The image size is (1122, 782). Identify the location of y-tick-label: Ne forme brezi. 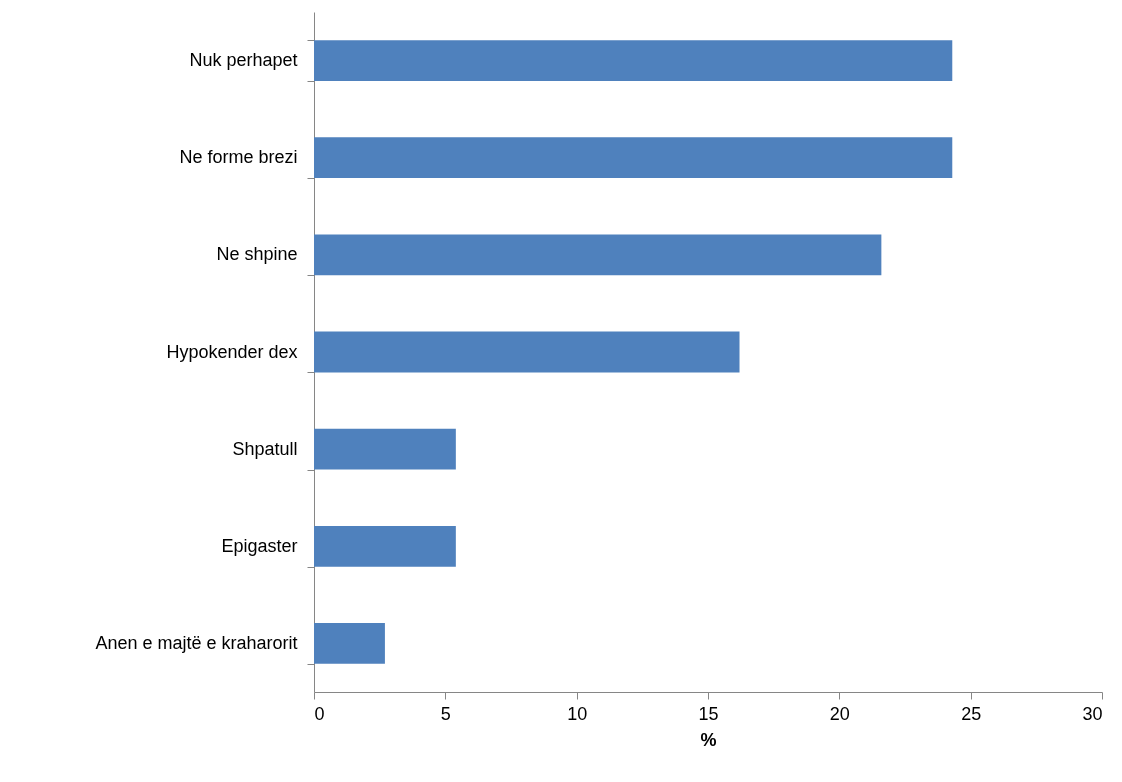
(238, 157).